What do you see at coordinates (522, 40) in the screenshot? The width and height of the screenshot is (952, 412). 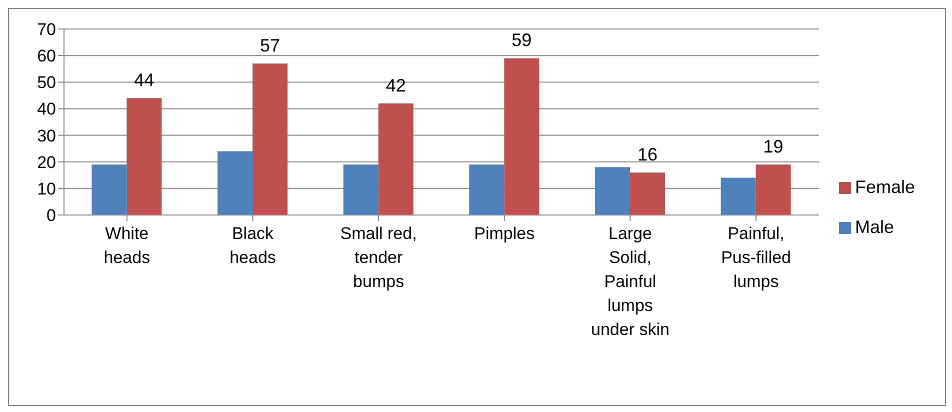 I see `data-label: 59` at bounding box center [522, 40].